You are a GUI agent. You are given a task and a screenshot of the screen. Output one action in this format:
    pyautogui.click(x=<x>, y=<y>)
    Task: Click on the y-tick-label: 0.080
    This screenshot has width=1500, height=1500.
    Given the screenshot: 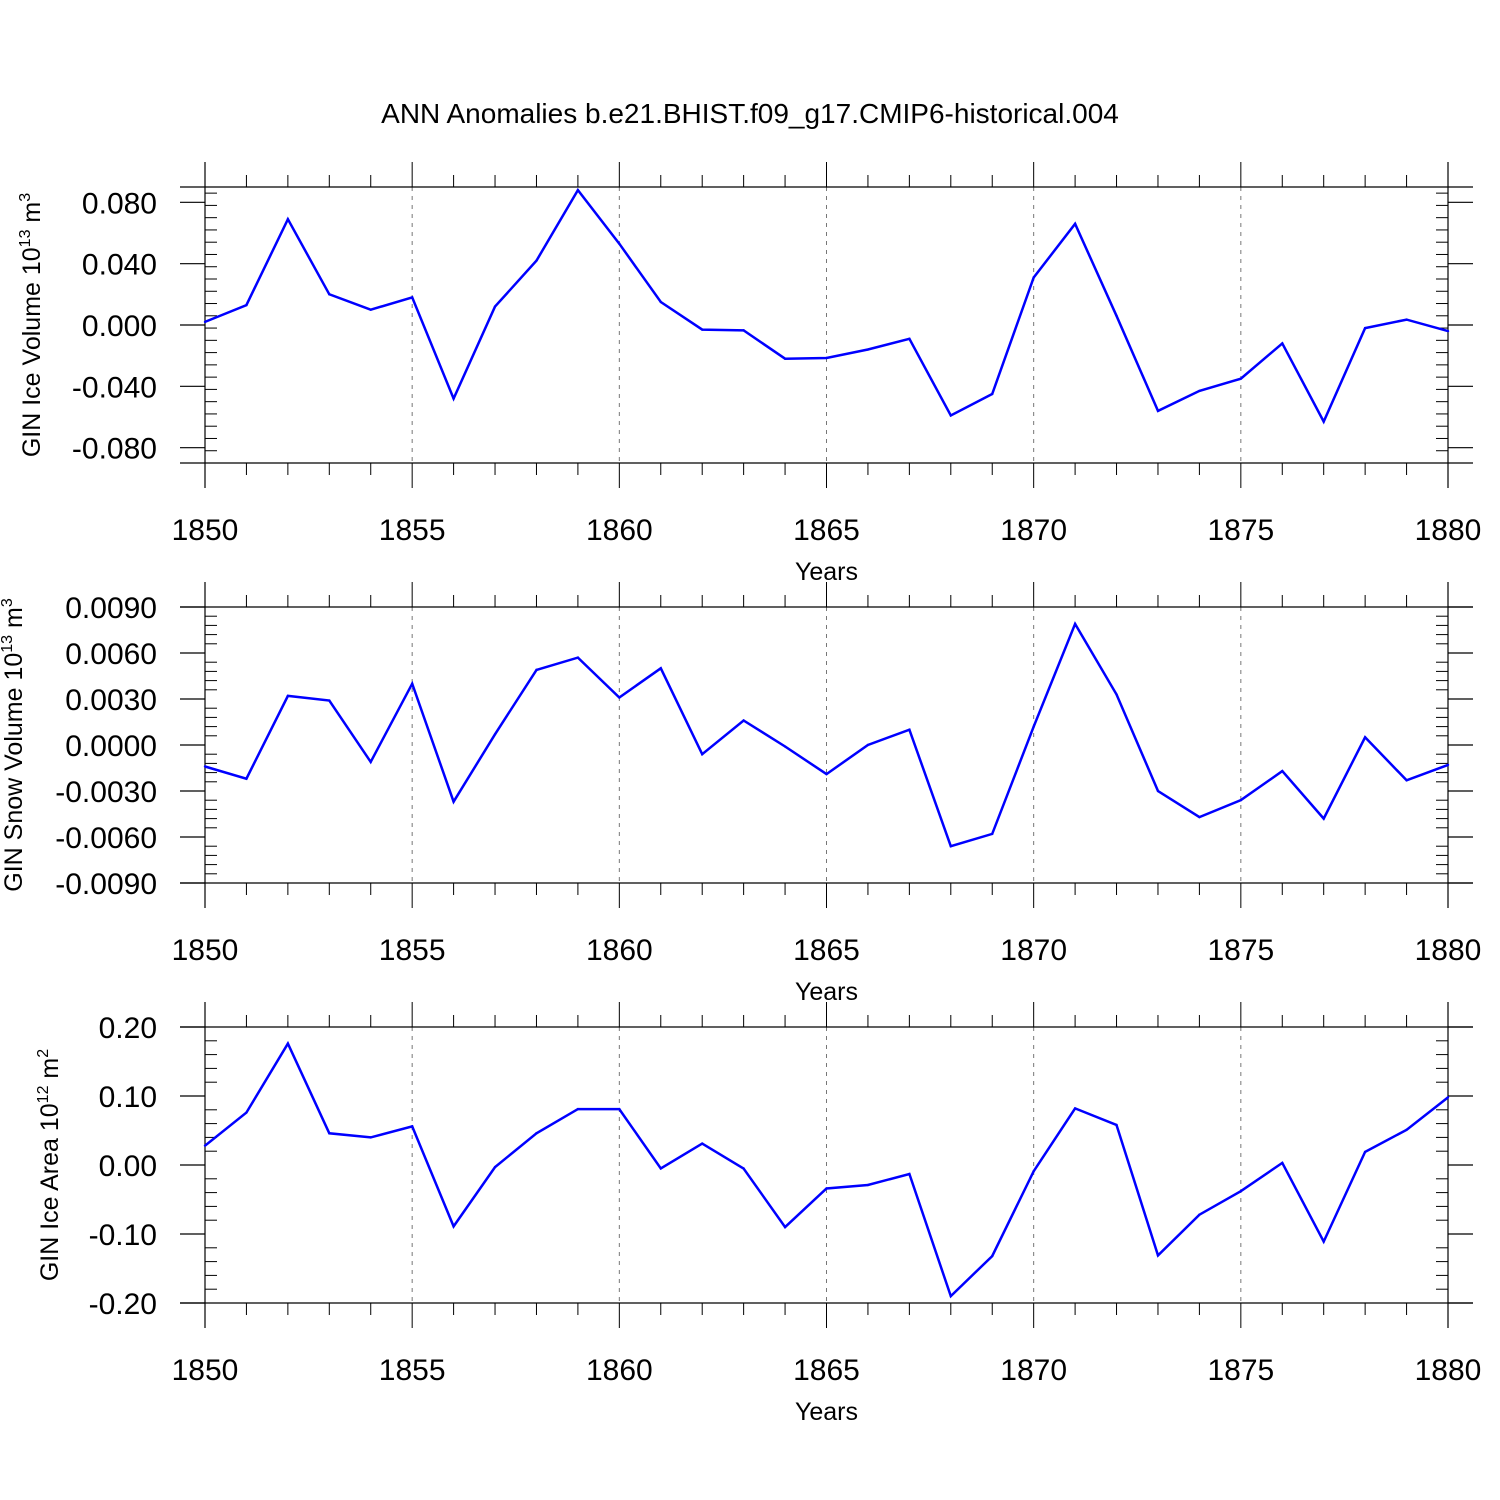 What is the action you would take?
    pyautogui.click(x=119, y=203)
    